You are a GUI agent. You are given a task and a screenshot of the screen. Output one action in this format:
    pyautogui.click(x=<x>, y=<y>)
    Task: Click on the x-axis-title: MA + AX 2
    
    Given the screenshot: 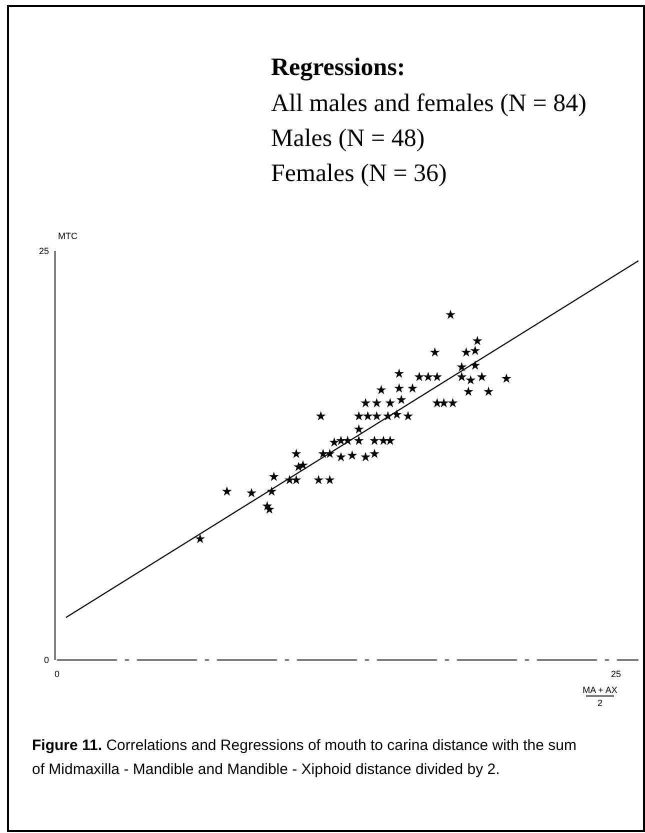 What is the action you would take?
    pyautogui.click(x=600, y=696)
    